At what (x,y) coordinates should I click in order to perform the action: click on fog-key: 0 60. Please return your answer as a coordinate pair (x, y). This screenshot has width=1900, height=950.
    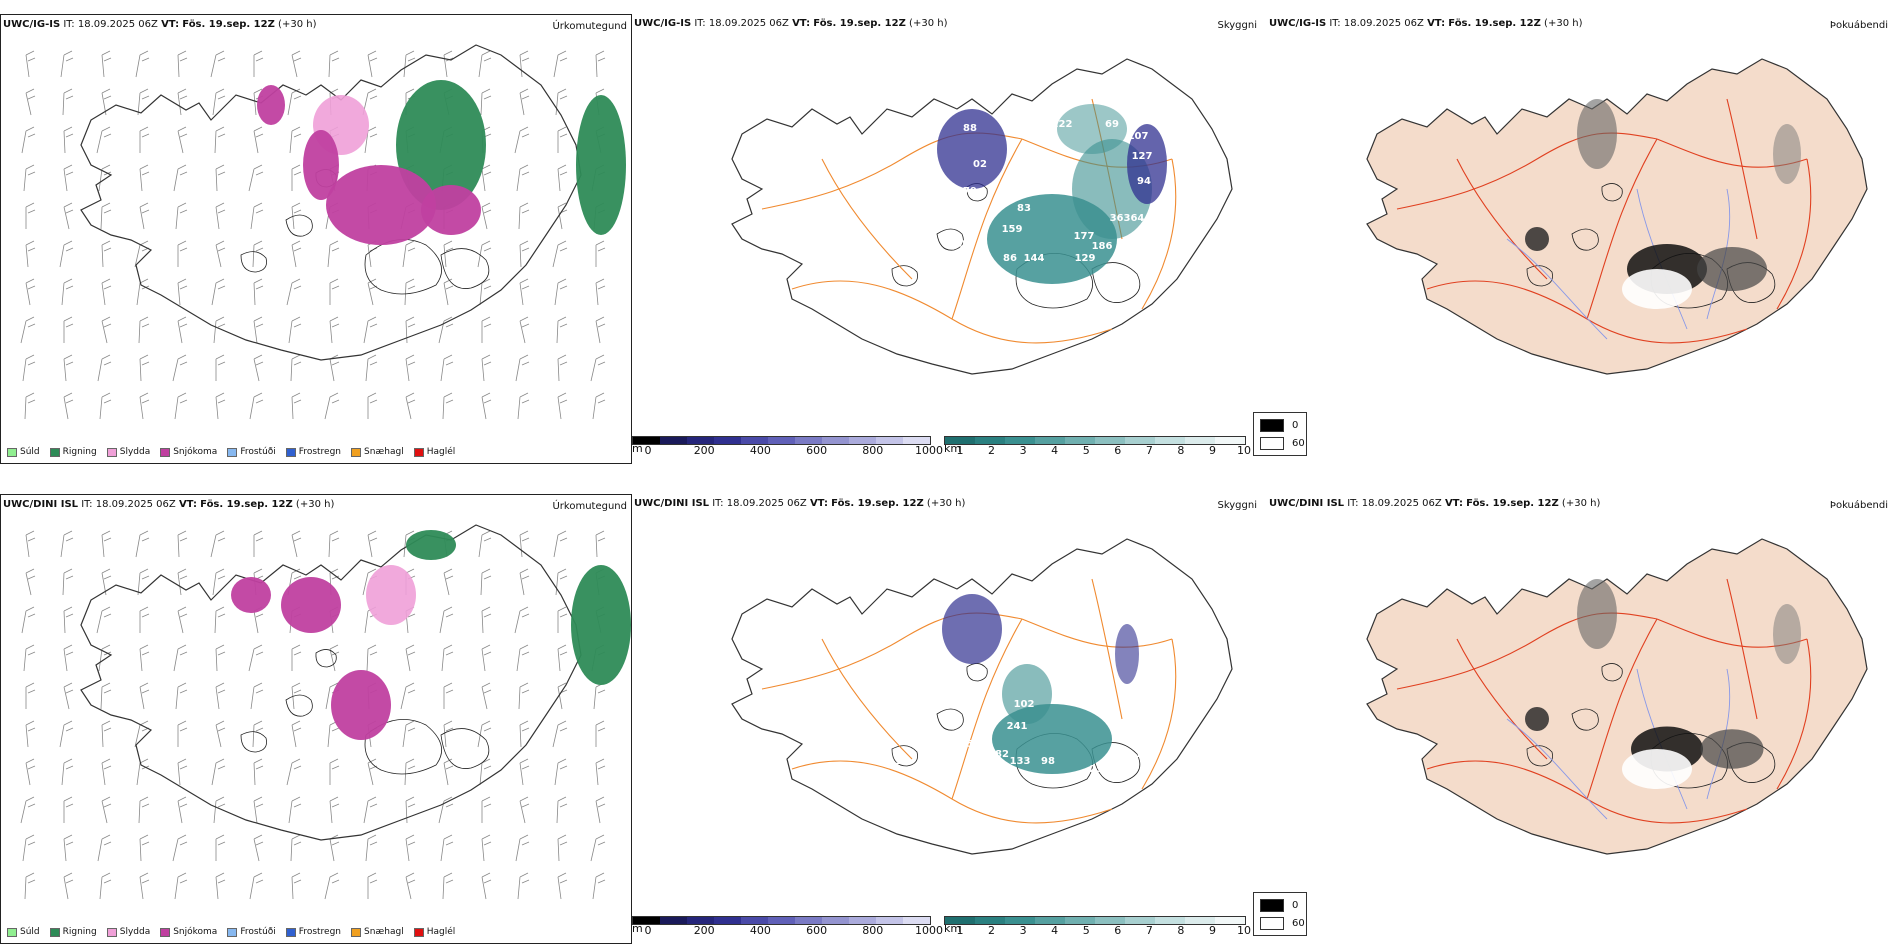
    Looking at the image, I should click on (1280, 914).